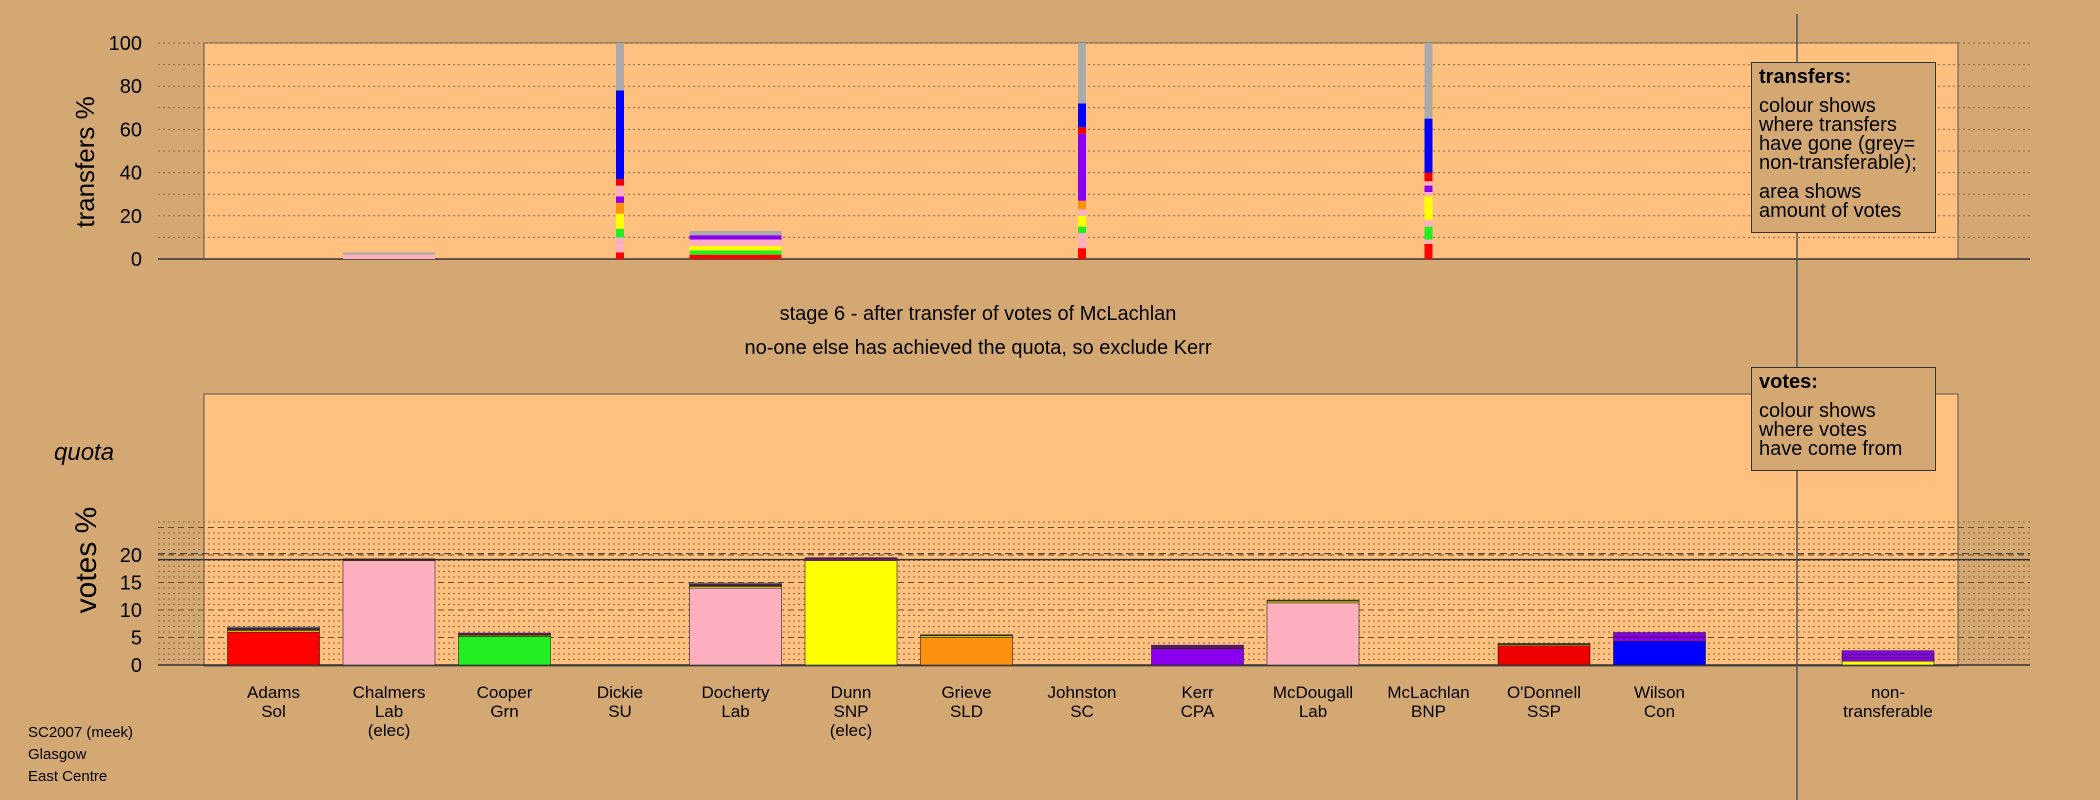 Image resolution: width=2100 pixels, height=800 pixels. Describe the element at coordinates (1313, 711) in the screenshot. I see `candidate-label-mcdougall: Lab` at that location.